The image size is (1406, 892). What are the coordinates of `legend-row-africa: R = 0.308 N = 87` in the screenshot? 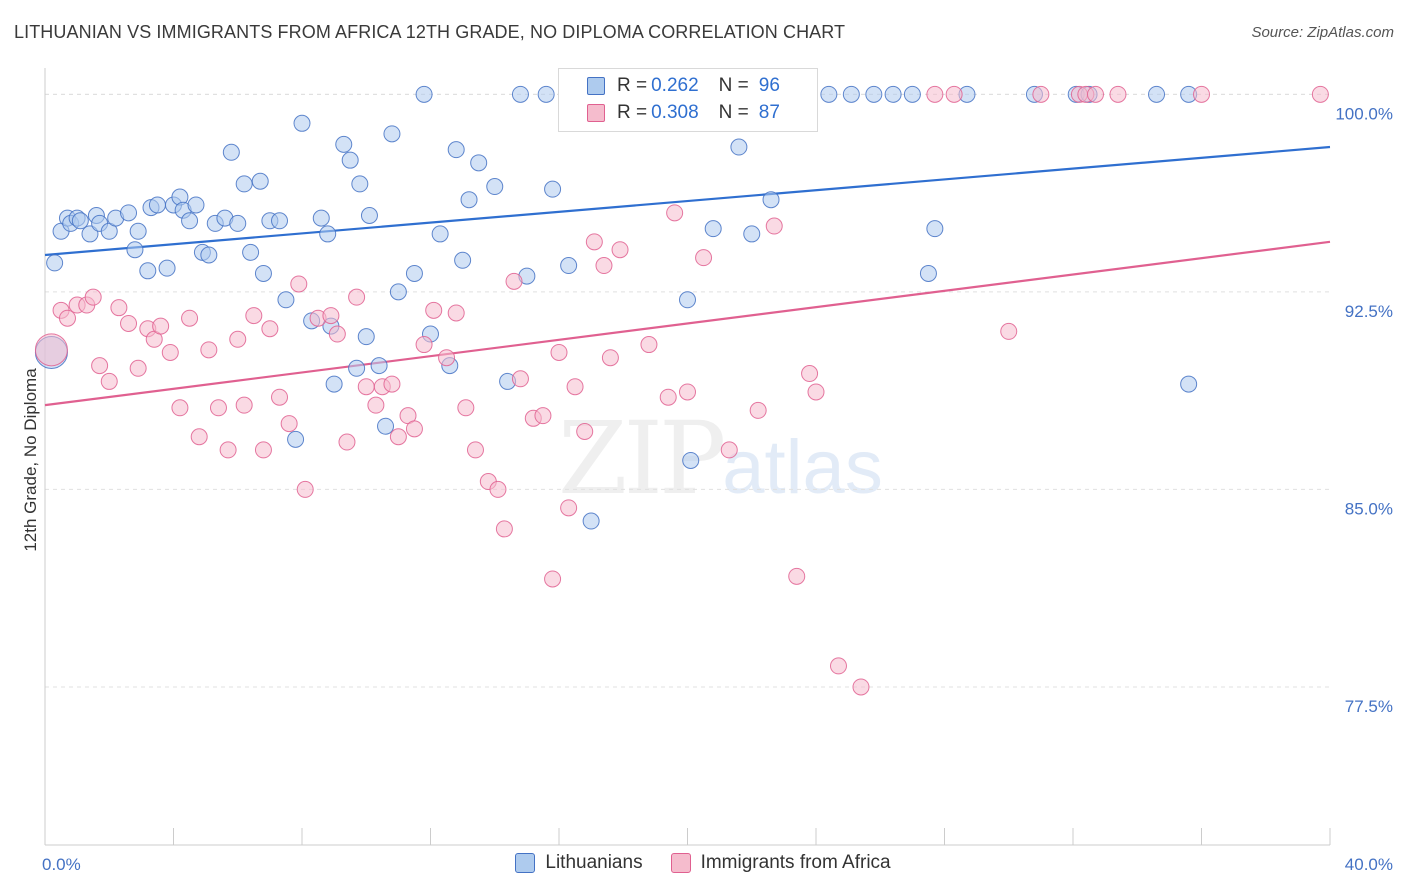 It's located at (669, 113).